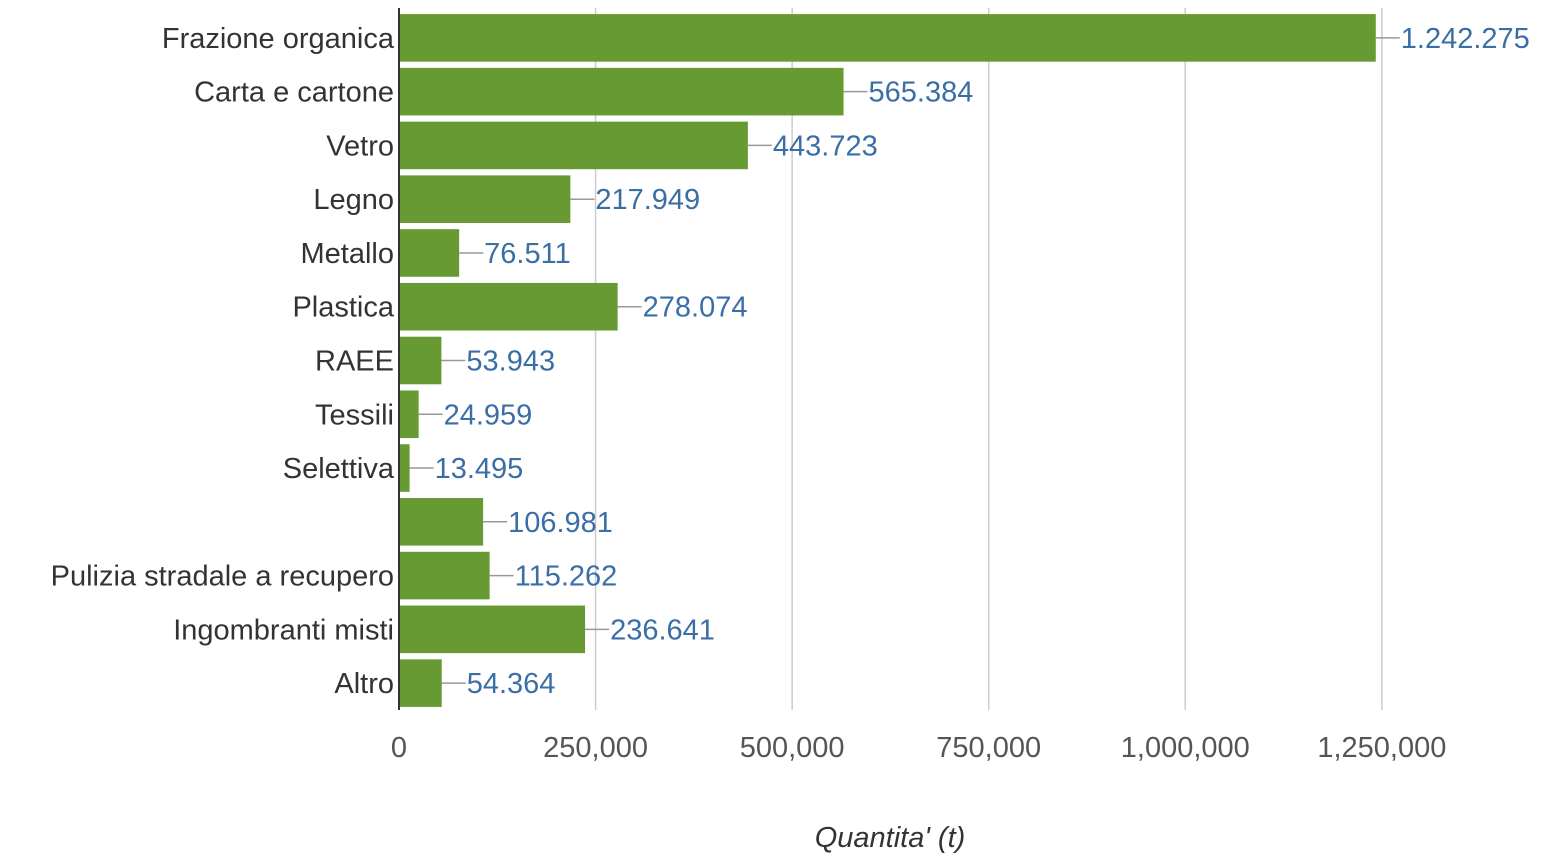  Describe the element at coordinates (511, 684) in the screenshot. I see `data-label: 54.364` at that location.